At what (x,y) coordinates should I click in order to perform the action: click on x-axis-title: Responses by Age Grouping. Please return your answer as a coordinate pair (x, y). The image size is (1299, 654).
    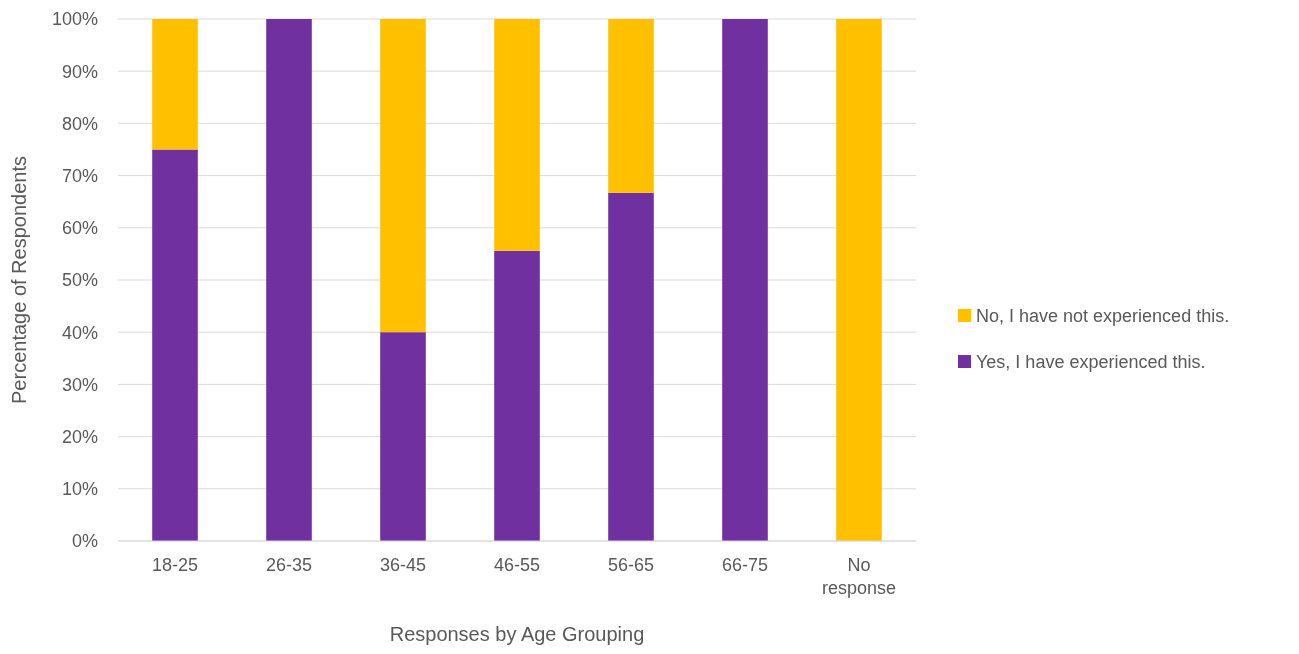
    Looking at the image, I should click on (517, 634).